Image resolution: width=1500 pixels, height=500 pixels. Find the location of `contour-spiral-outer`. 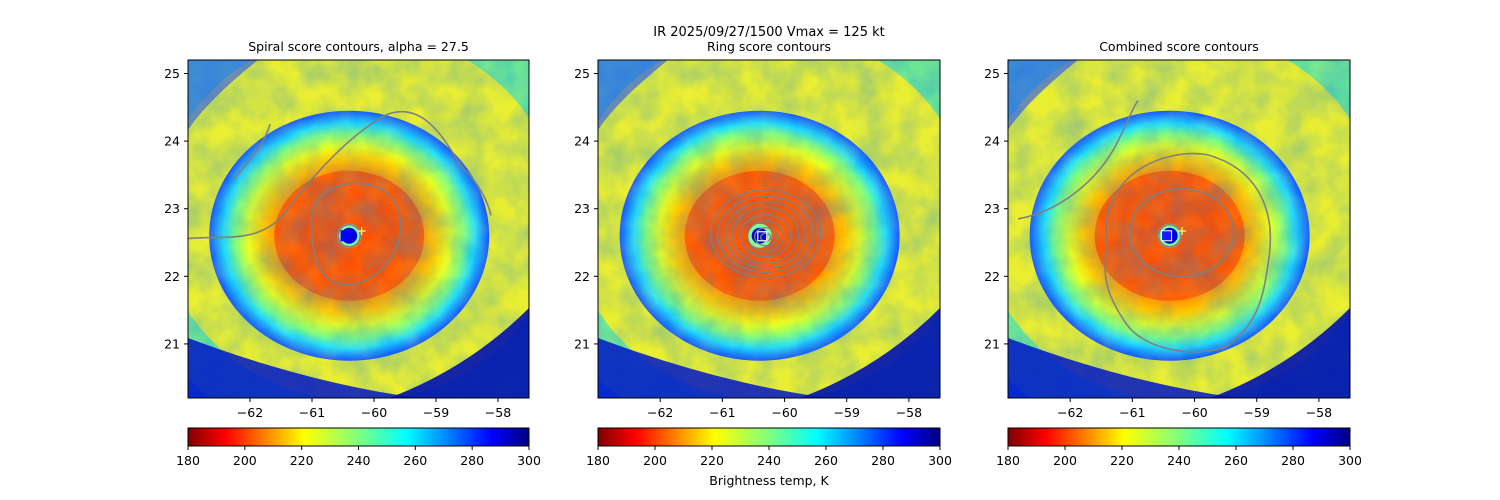

contour-spiral-outer is located at coordinates (340, 175).